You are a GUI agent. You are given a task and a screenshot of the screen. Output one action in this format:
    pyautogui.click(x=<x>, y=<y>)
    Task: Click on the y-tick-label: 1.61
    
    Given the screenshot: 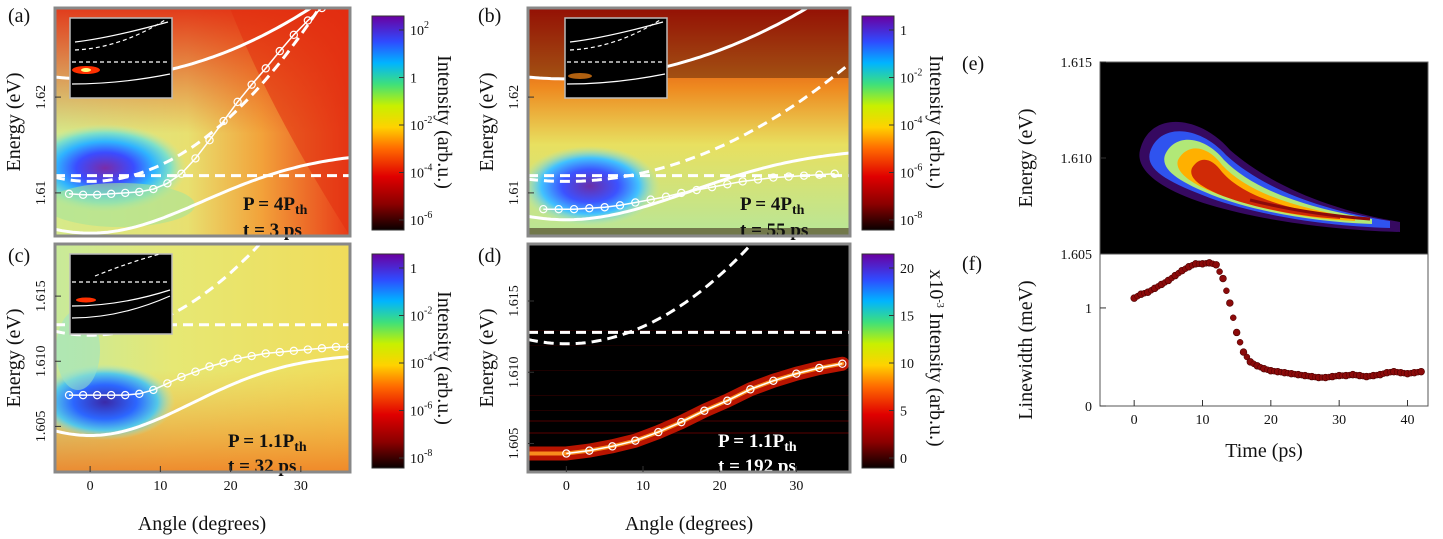 What is the action you would take?
    pyautogui.click(x=41, y=193)
    